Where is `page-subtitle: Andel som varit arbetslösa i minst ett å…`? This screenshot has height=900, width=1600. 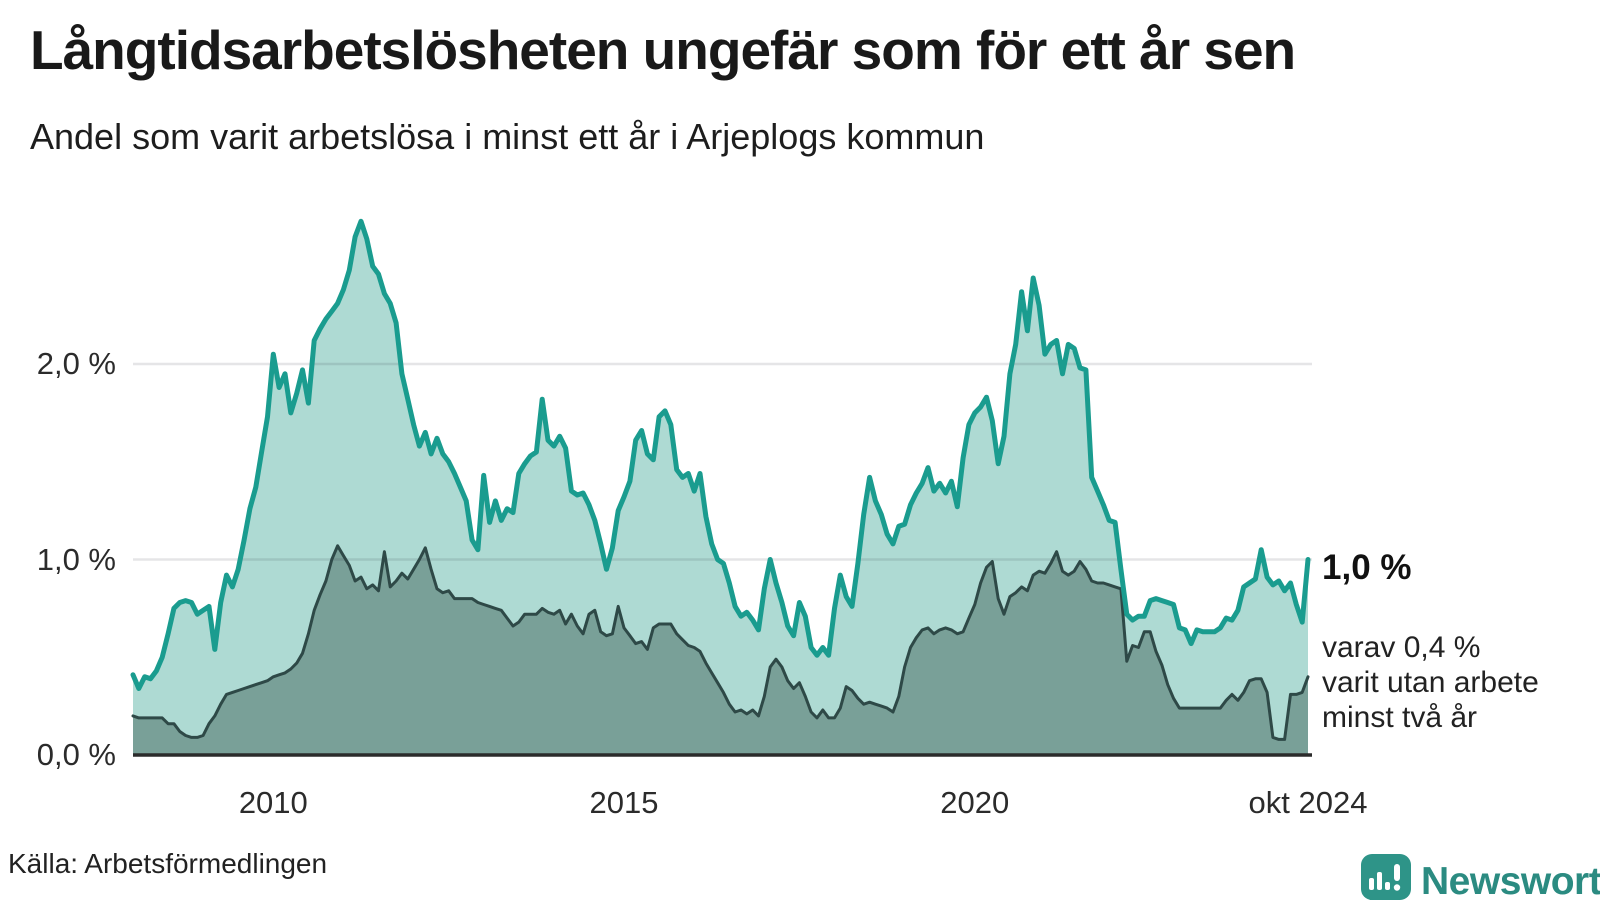
page-subtitle: Andel som varit arbetslösa i minst ett å… is located at coordinates (507, 136).